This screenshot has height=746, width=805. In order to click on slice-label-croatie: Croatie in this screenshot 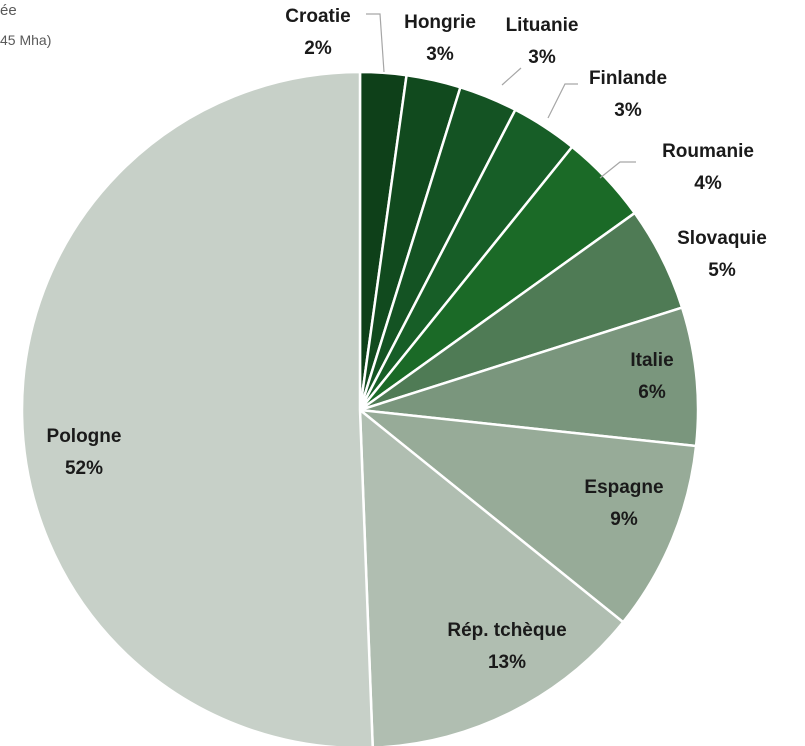, I will do `click(317, 16)`.